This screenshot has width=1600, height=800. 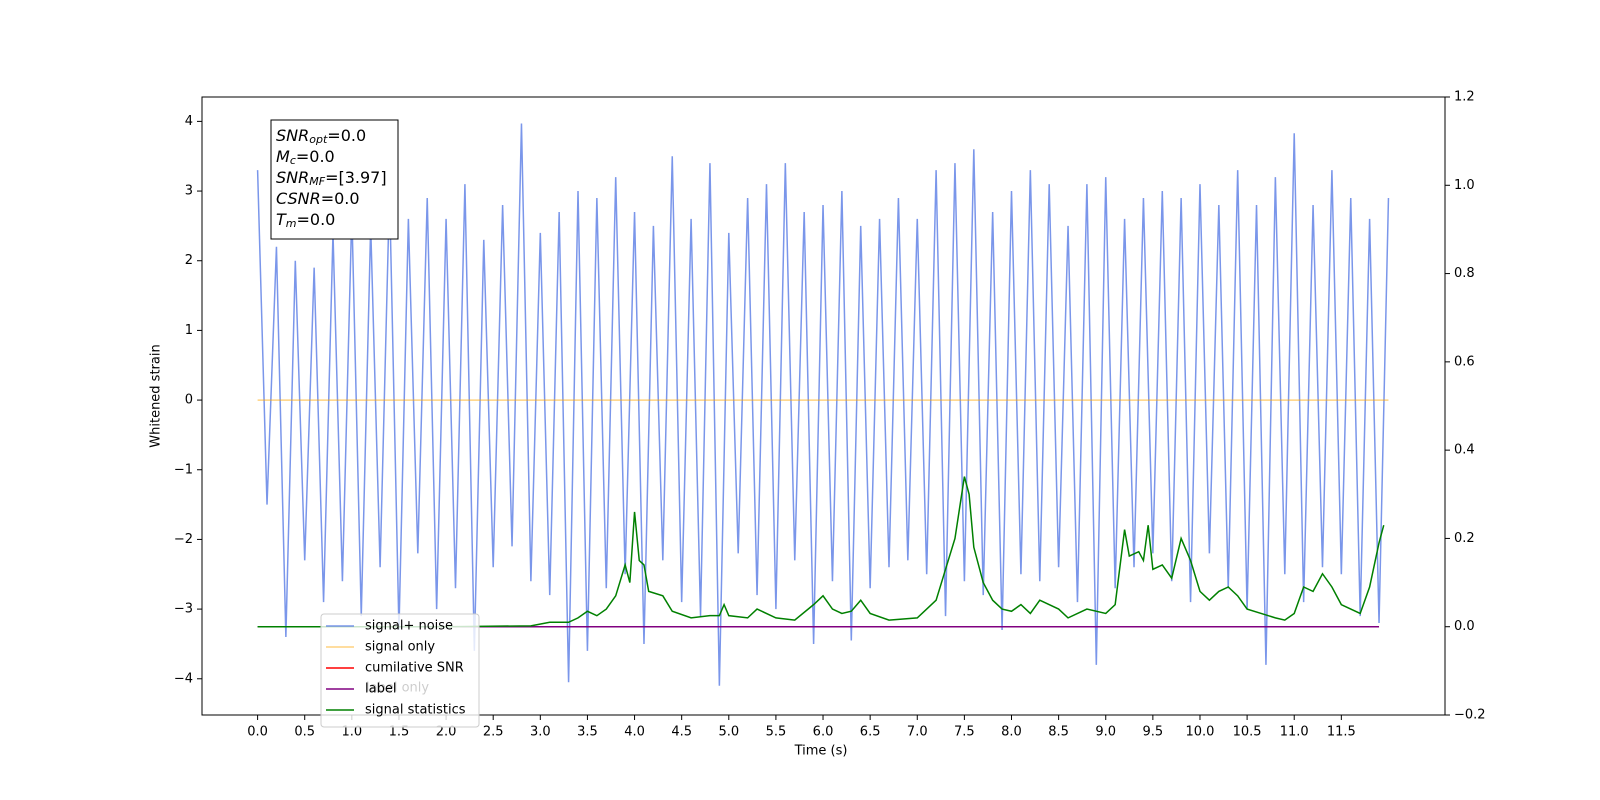 I want to click on text-box, so click(x=334, y=179).